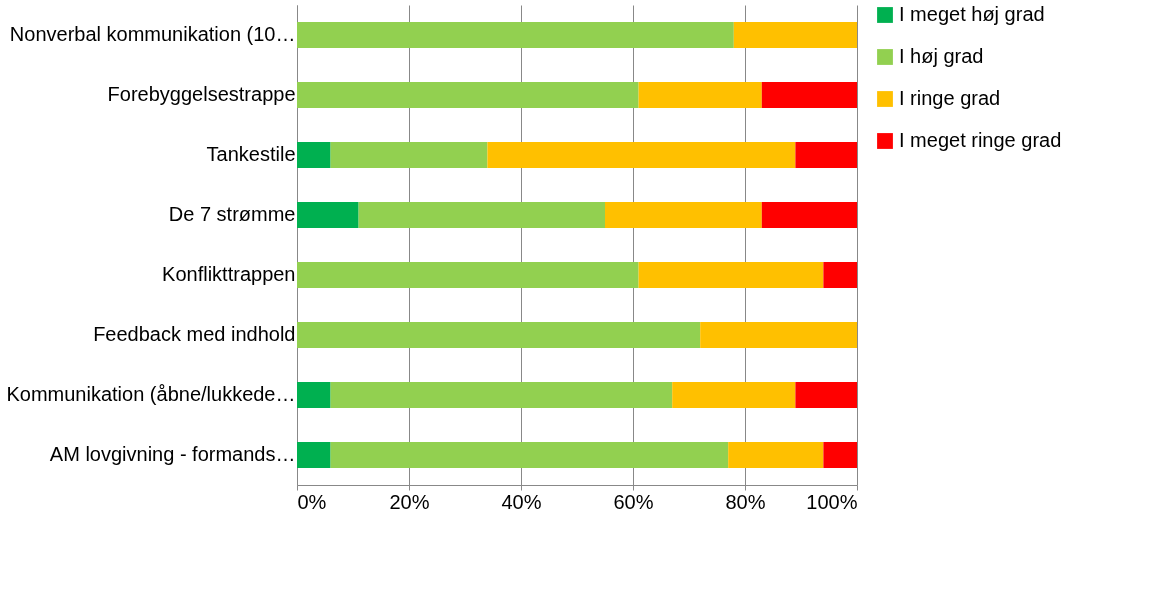  What do you see at coordinates (409, 501) in the screenshot?
I see `x-tick-label: 20%` at bounding box center [409, 501].